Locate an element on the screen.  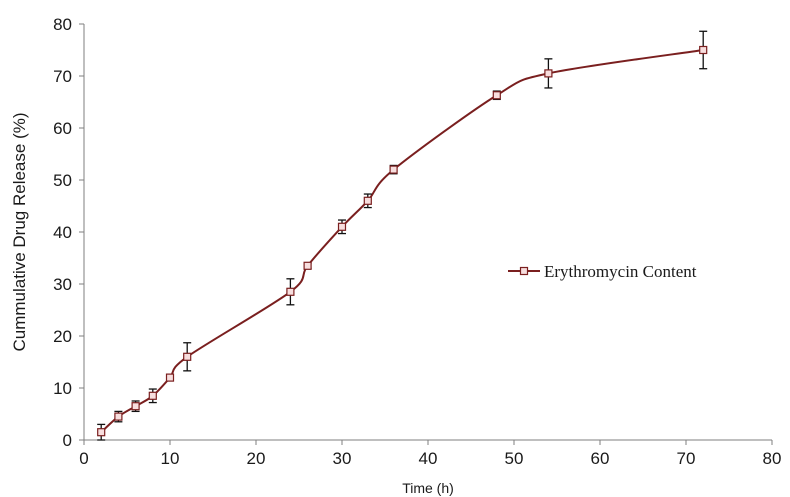
y-tick-label: 80 is located at coordinates (62, 24).